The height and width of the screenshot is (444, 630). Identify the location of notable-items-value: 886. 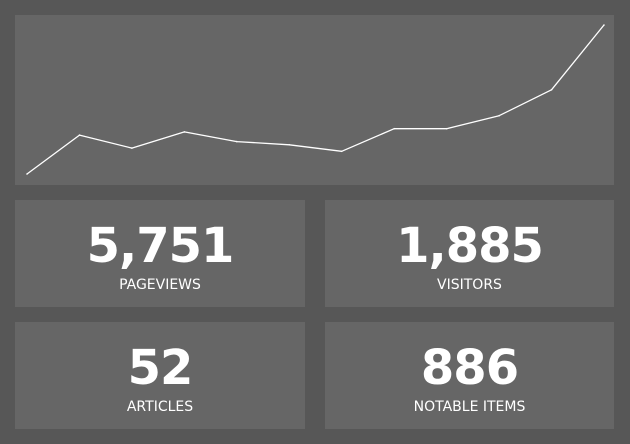
(469, 368).